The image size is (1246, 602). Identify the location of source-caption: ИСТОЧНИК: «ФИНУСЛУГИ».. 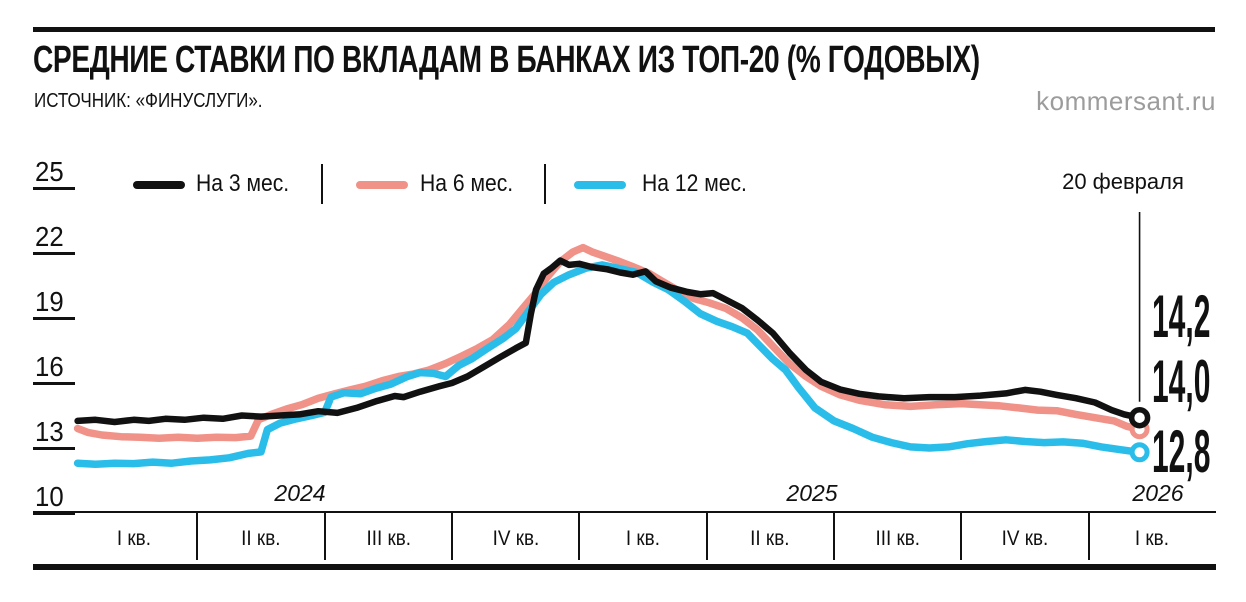
(148, 101).